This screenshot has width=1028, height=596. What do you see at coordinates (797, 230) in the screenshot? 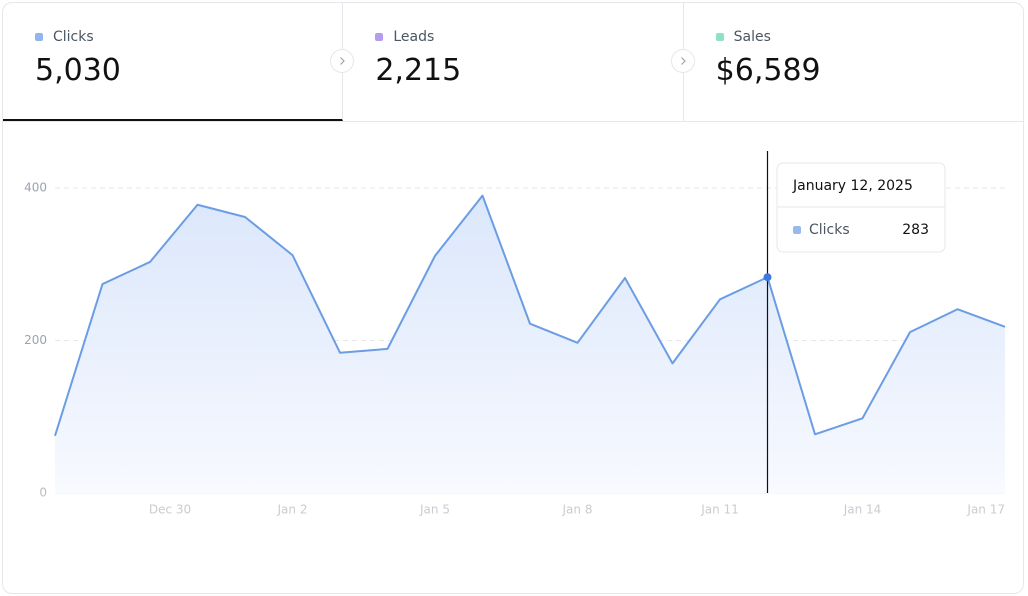
I see `tooltip-swatch` at bounding box center [797, 230].